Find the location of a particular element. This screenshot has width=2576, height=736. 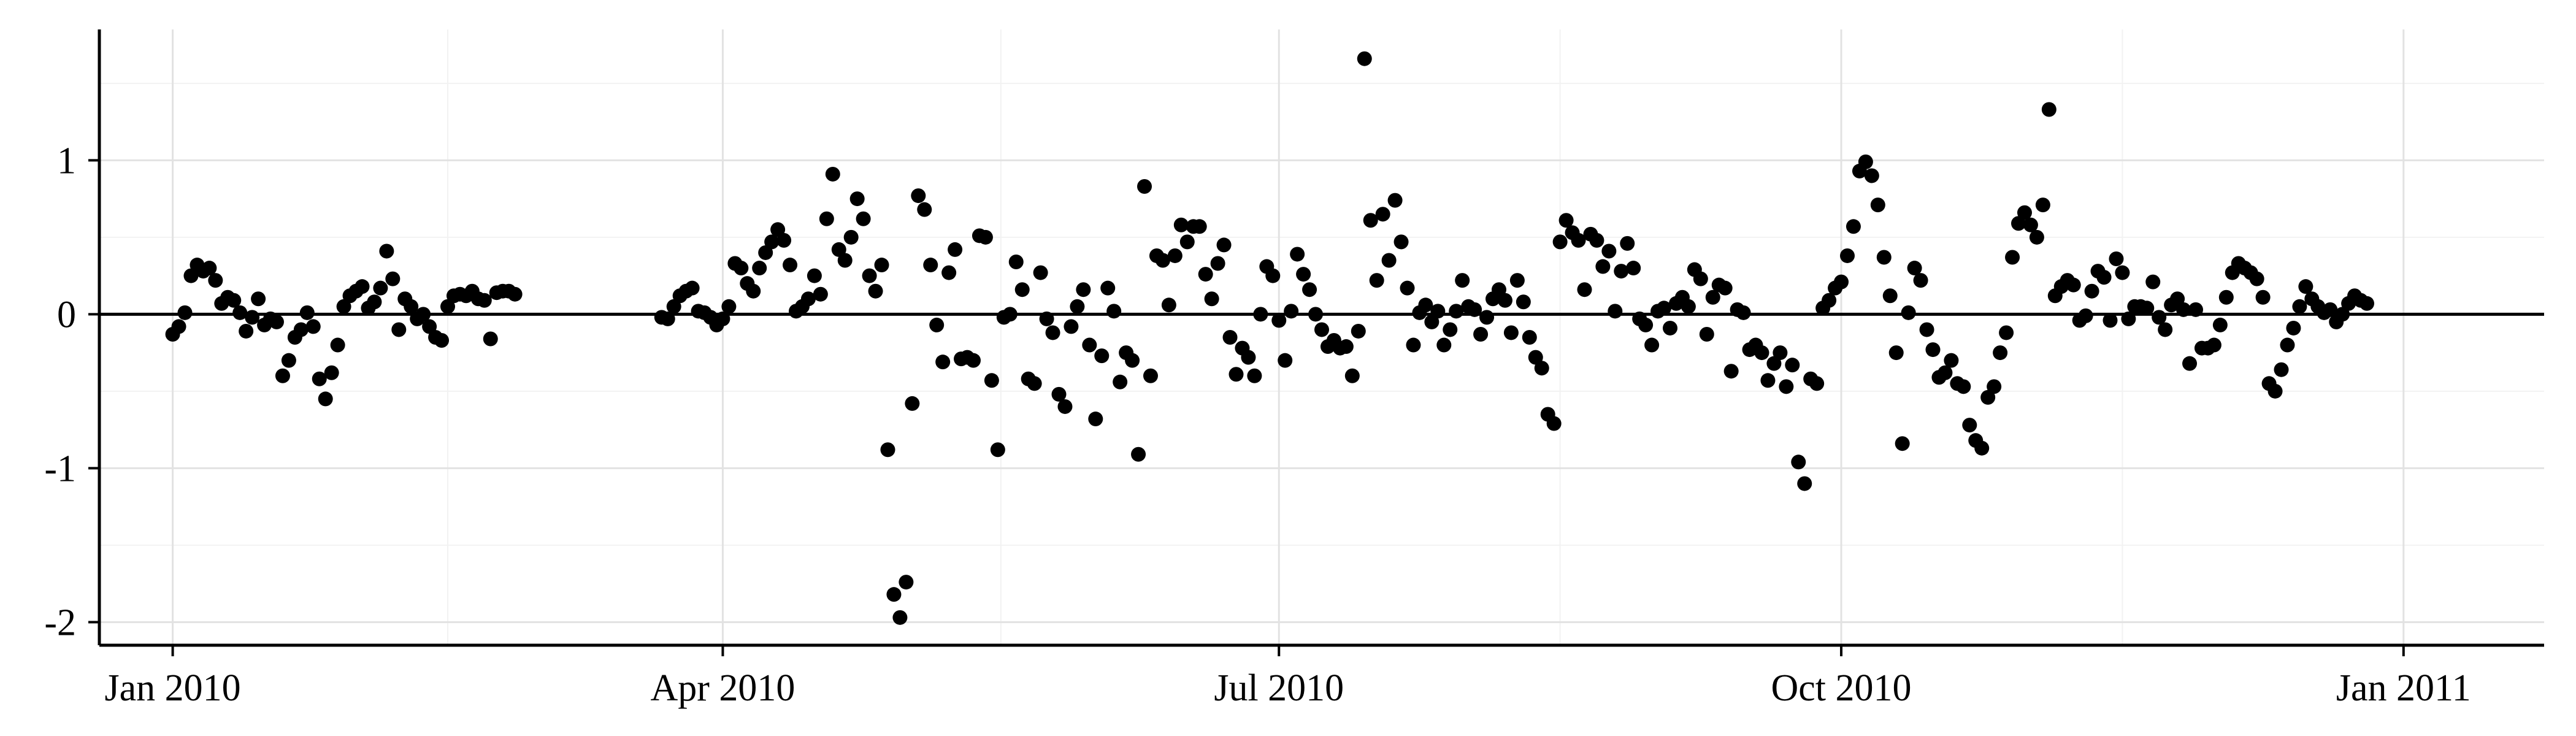

x-tick-label: Jan 2010 is located at coordinates (173, 688).